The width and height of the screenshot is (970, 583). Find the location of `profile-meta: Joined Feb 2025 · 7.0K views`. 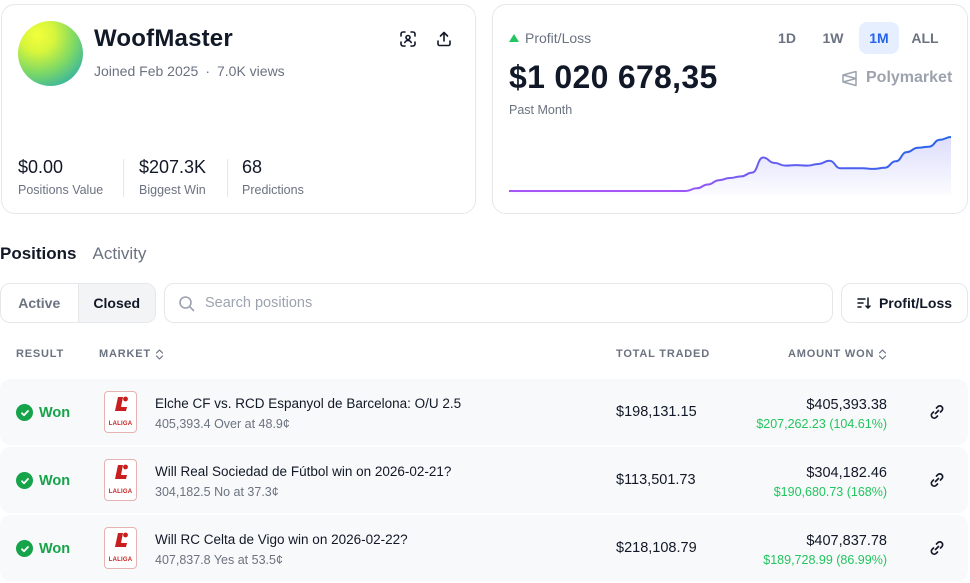

profile-meta: Joined Feb 2025 · 7.0K views is located at coordinates (189, 71).